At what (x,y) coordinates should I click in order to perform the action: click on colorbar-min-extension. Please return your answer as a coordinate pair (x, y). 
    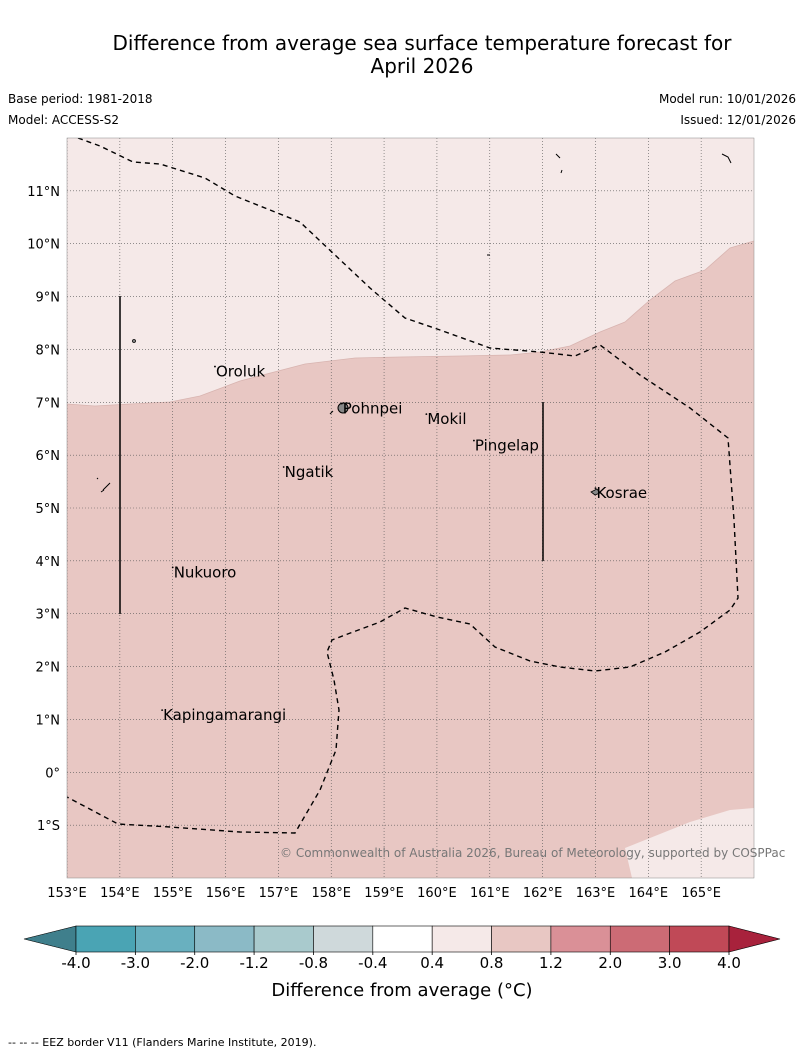
    Looking at the image, I should click on (50, 939).